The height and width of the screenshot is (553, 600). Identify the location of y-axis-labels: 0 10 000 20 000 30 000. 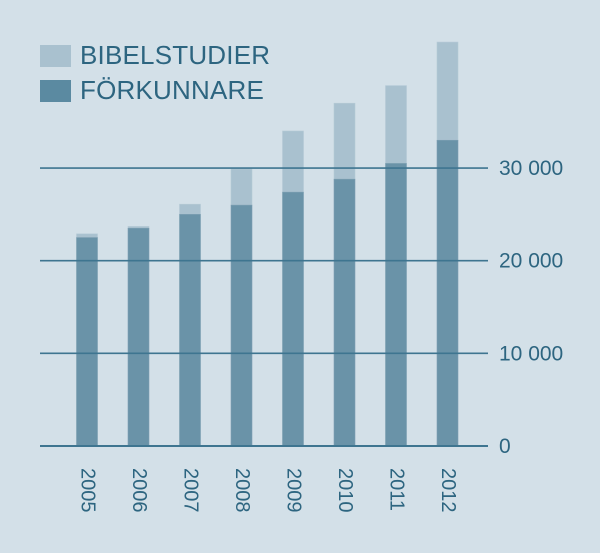
(531, 307).